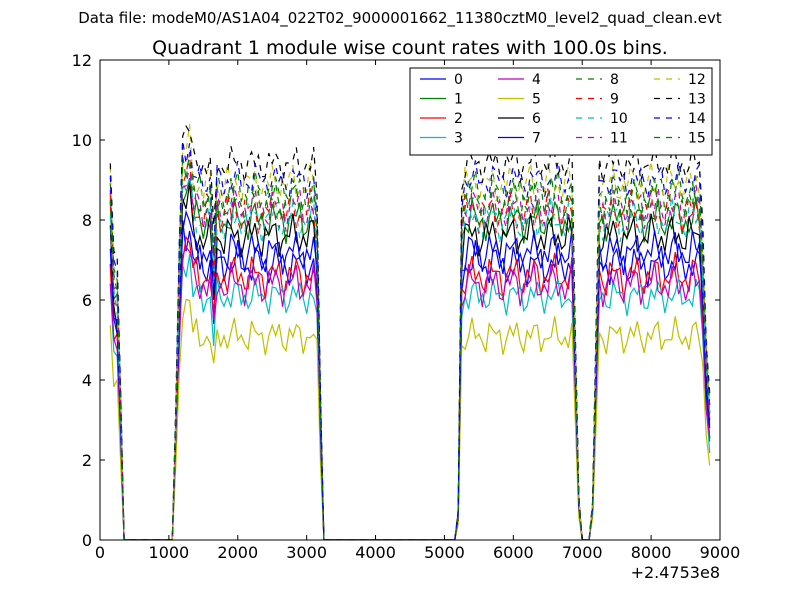  I want to click on legend-label-15: 15, so click(697, 139).